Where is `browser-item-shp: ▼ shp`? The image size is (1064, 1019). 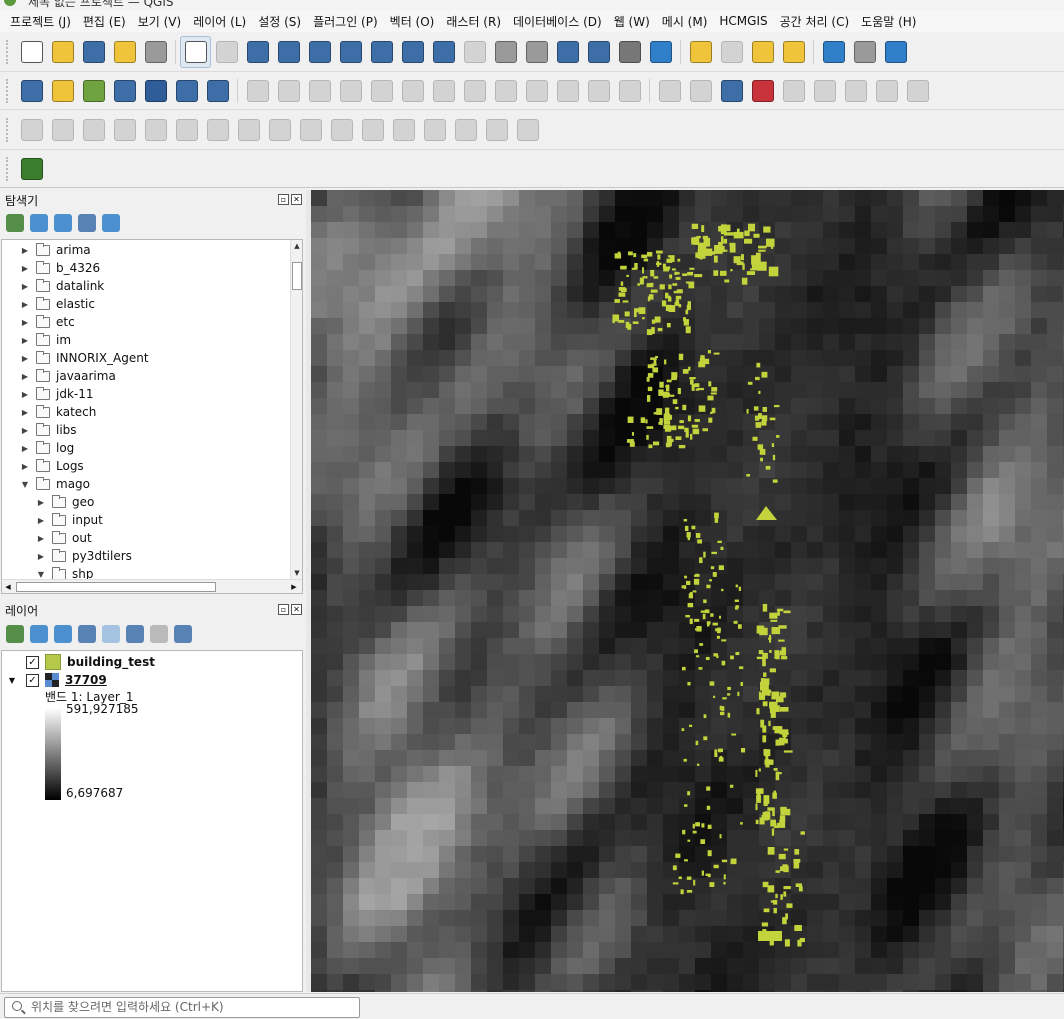 browser-item-shp: ▼ shp is located at coordinates (147, 574).